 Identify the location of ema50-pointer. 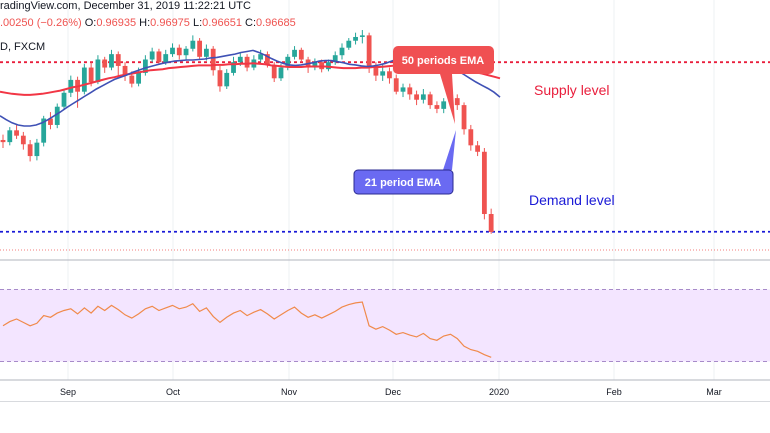
(447, 99).